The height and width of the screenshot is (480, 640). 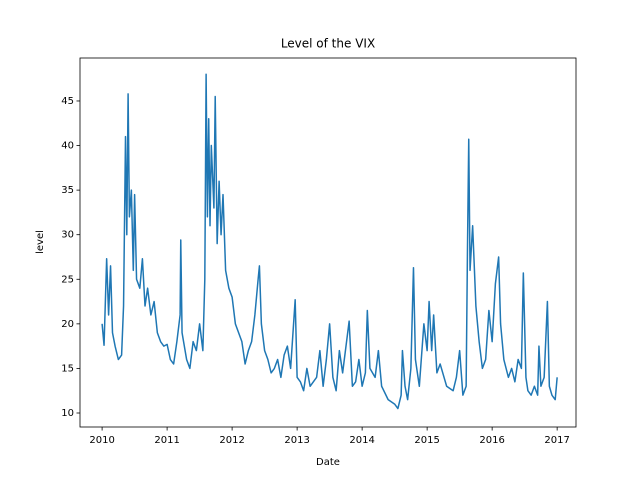 I want to click on y-tick-label: 30, so click(x=67, y=235).